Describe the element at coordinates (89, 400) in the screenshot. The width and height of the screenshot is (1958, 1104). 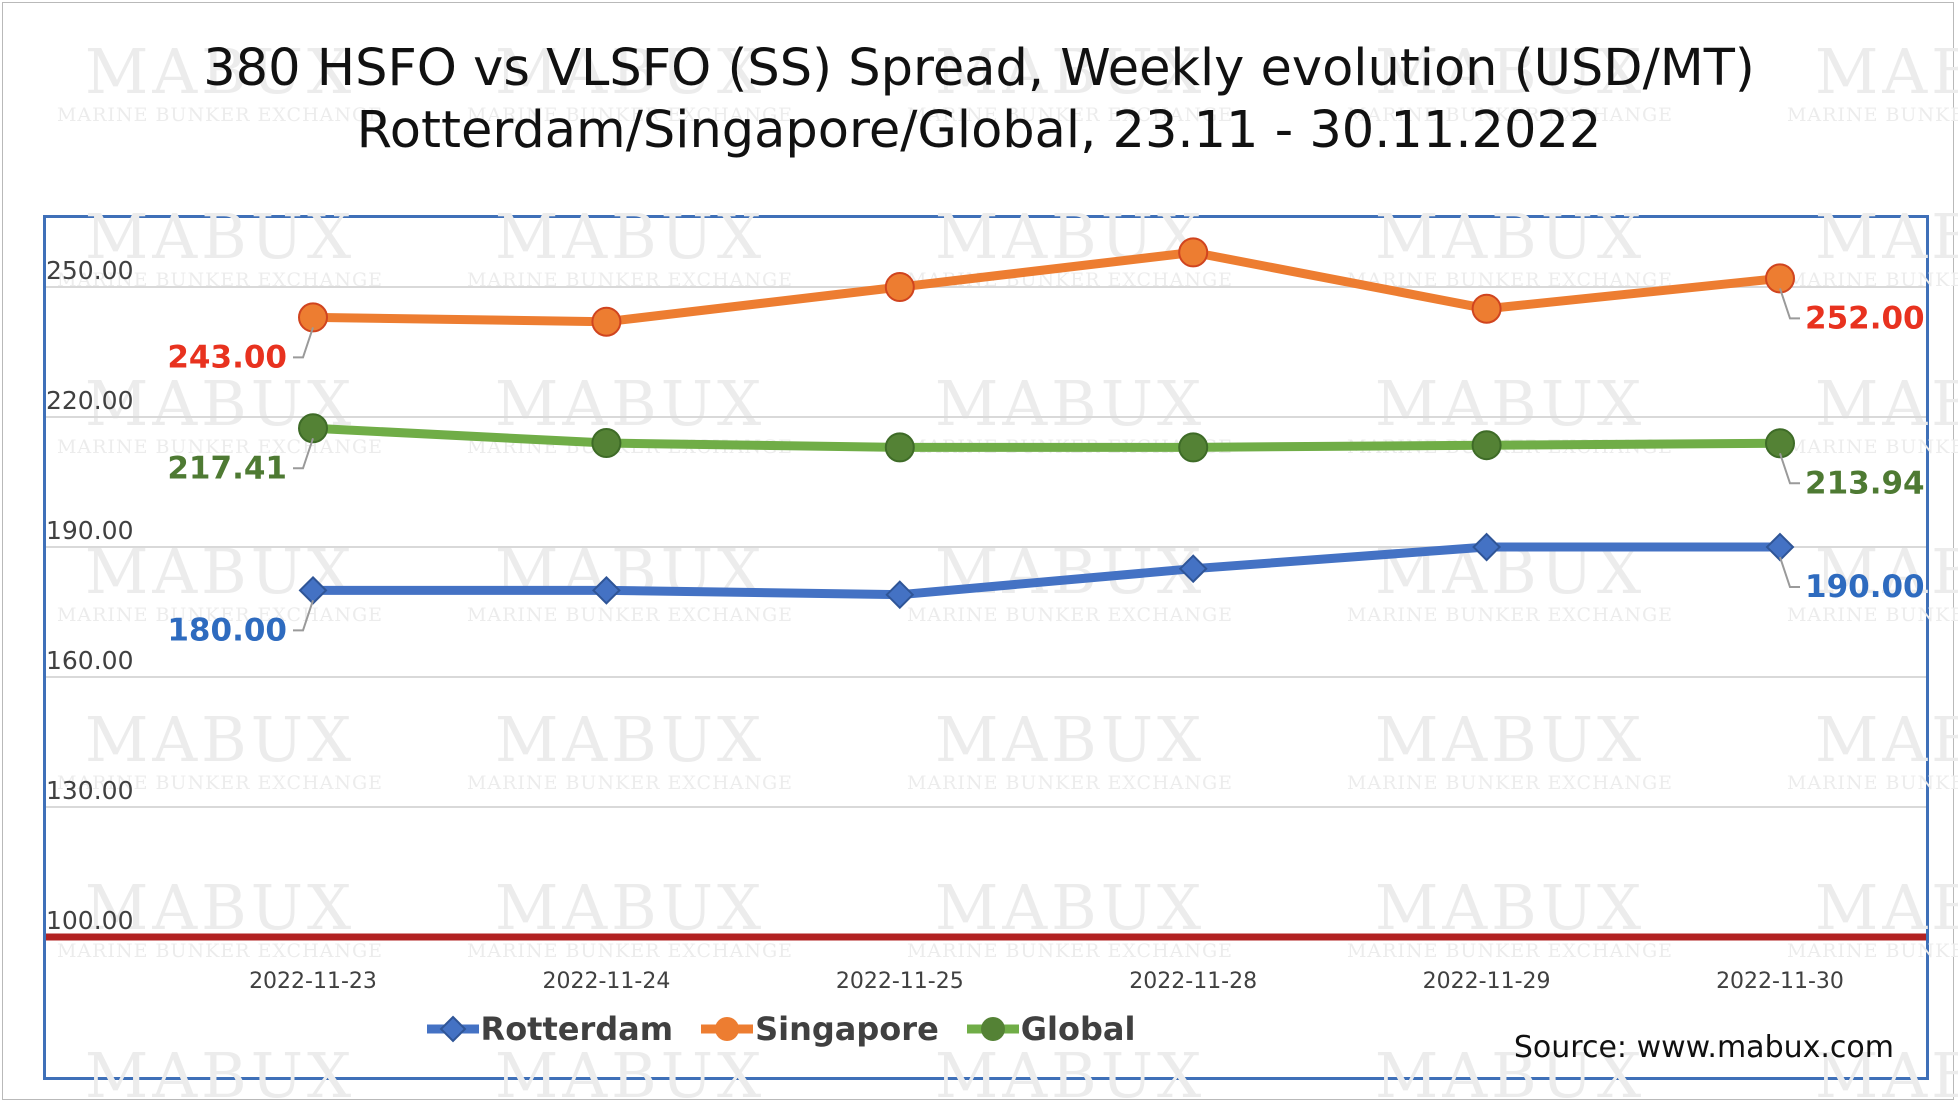
I see `y-tick-label: 220.00` at that location.